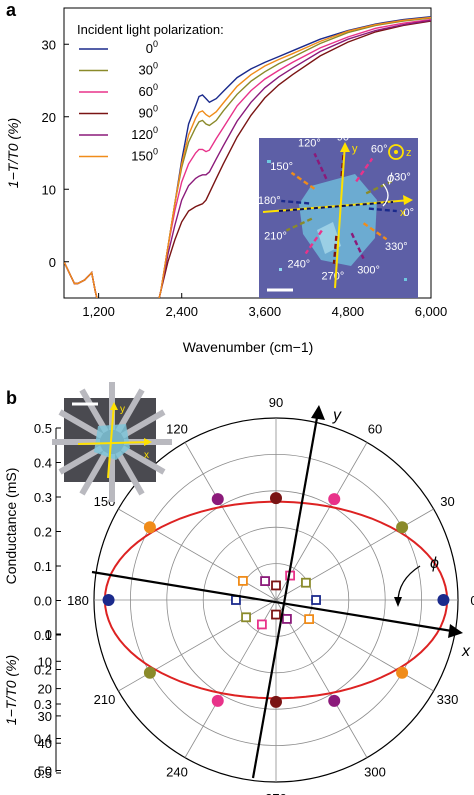 The height and width of the screenshot is (795, 474). I want to click on conductance-tick-label: 0.2, so click(43, 532).